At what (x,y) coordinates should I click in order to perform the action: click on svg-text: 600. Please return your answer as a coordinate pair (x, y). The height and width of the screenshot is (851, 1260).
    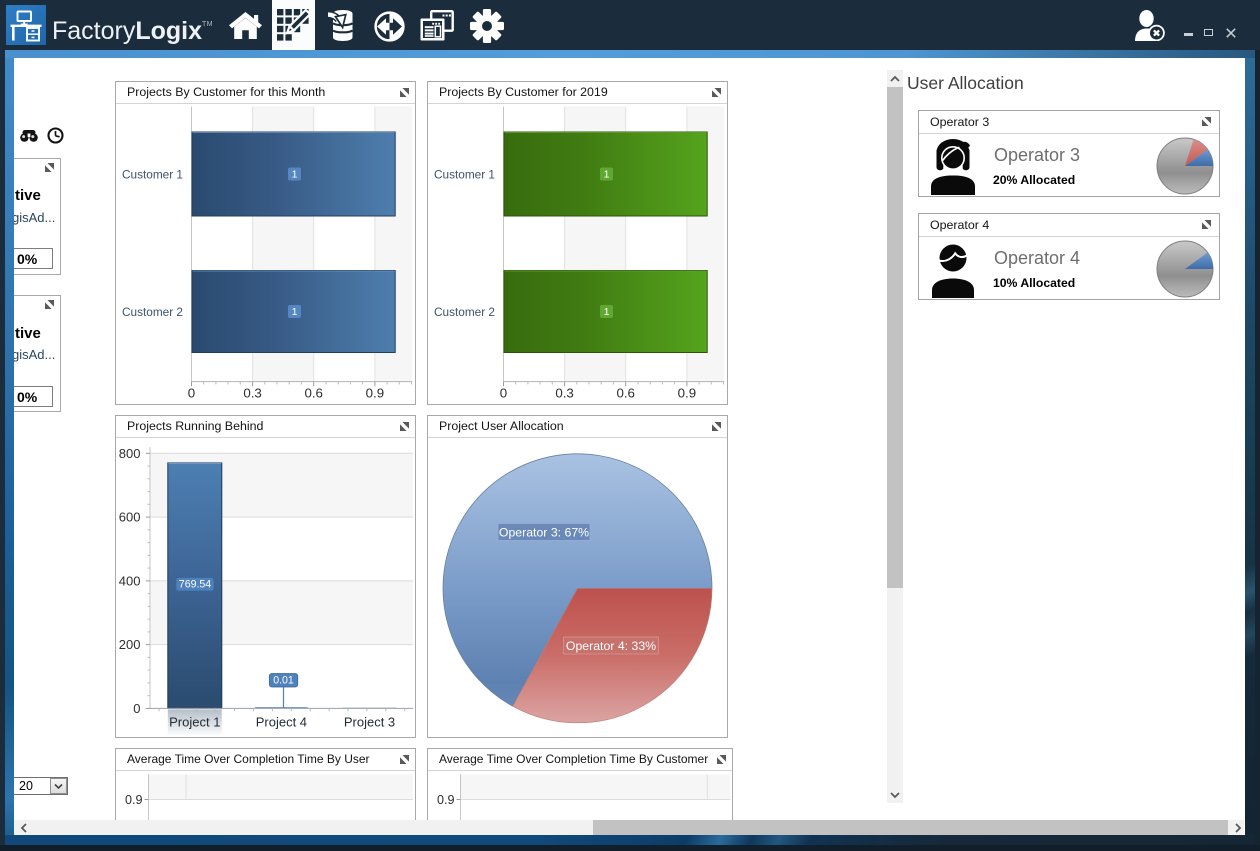
    Looking at the image, I should click on (130, 517).